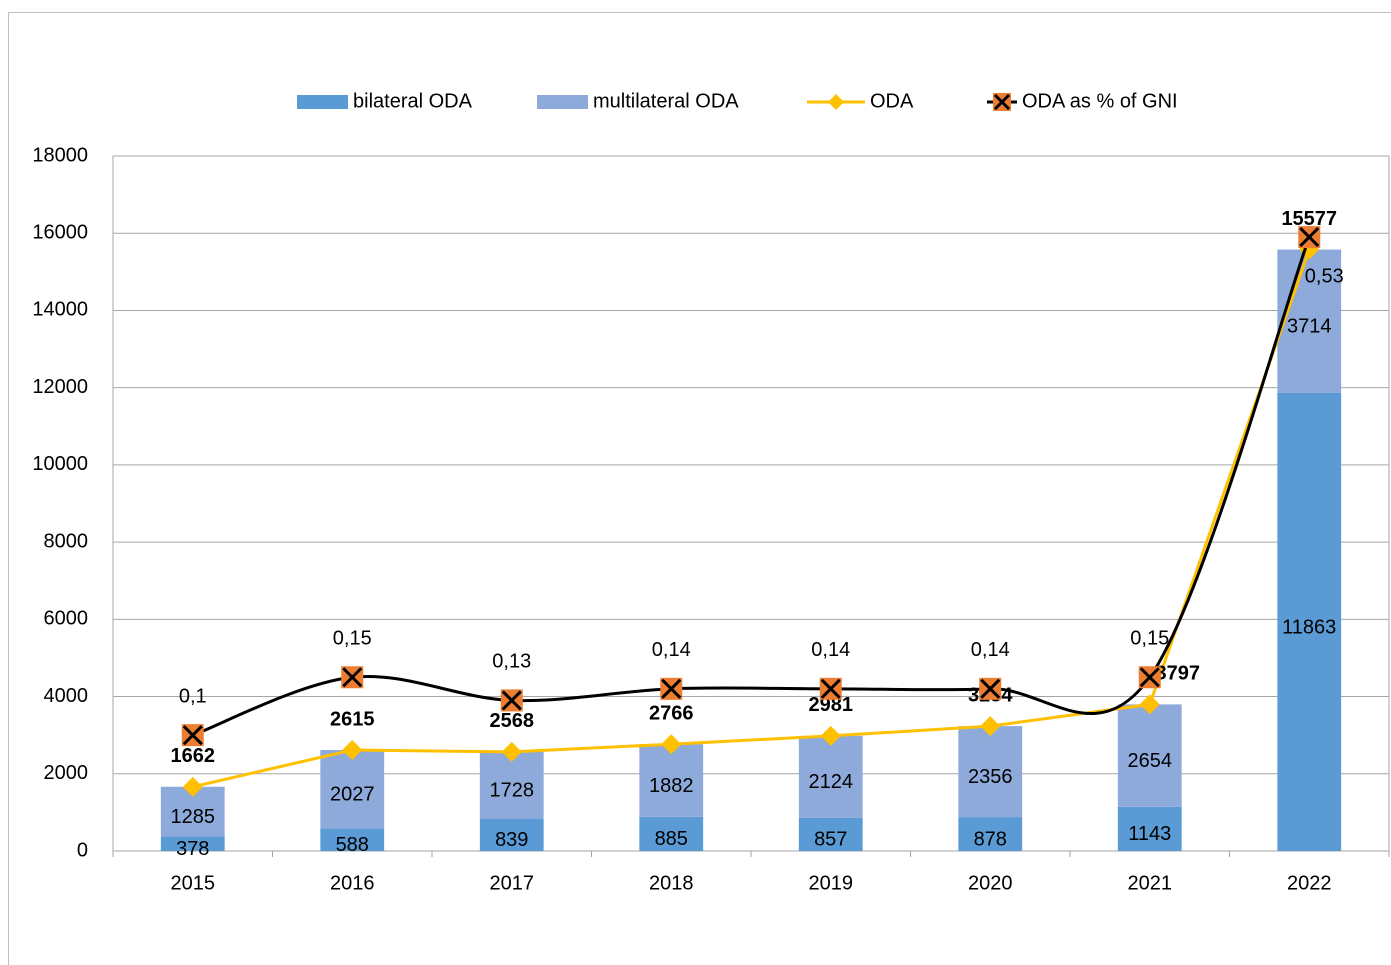 The width and height of the screenshot is (1391, 965). What do you see at coordinates (1002, 102) in the screenshot?
I see `legend-marker-x` at bounding box center [1002, 102].